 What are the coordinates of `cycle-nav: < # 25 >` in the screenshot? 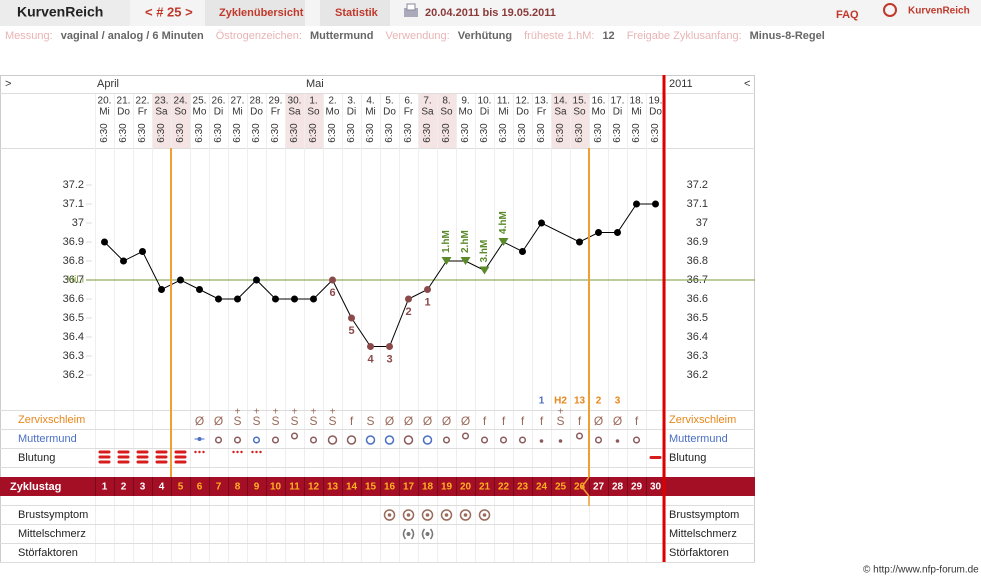 It's located at (169, 11).